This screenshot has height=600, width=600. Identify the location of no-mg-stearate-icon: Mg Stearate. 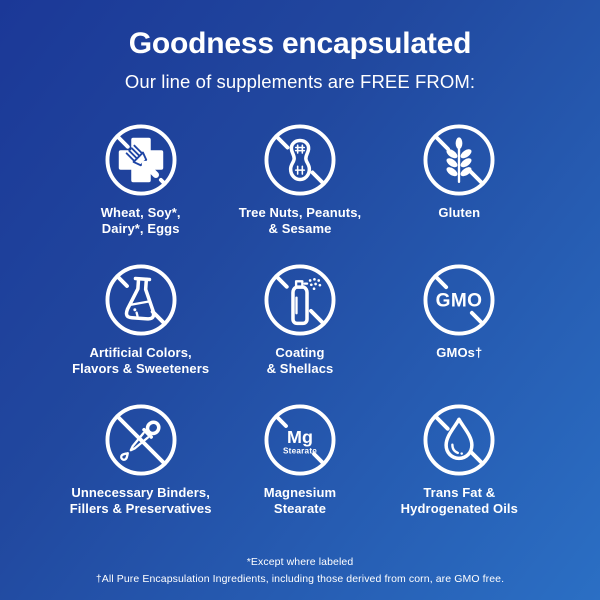
(300, 439).